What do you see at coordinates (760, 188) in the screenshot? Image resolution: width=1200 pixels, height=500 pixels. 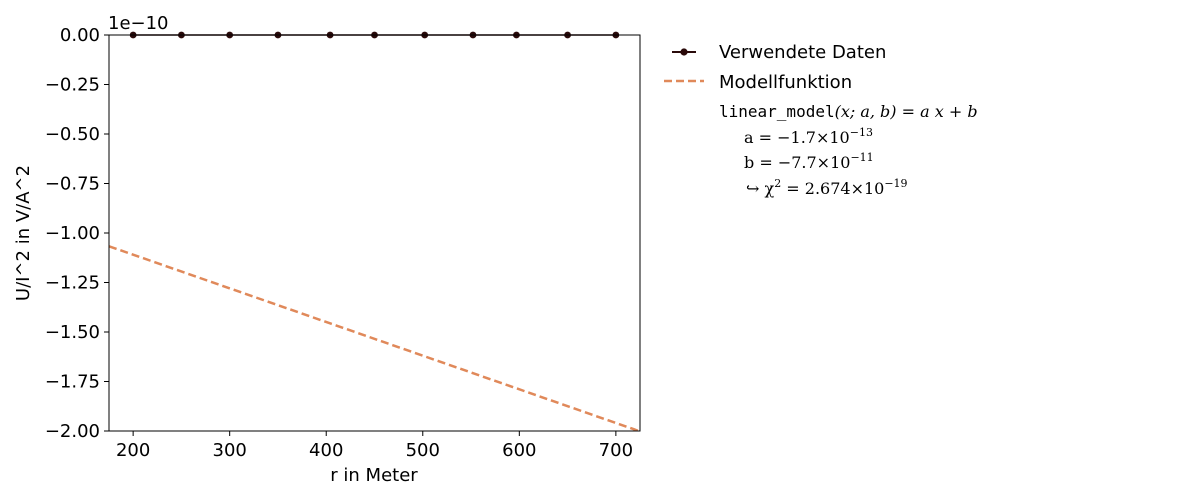 I see `chi-prefix: ↪ χ` at bounding box center [760, 188].